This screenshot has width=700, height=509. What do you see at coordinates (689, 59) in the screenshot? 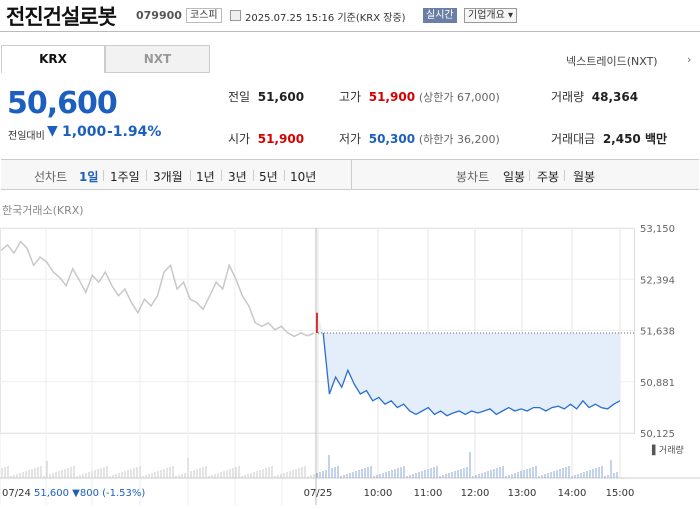
I see `chevron-right-icon: ›` at bounding box center [689, 59].